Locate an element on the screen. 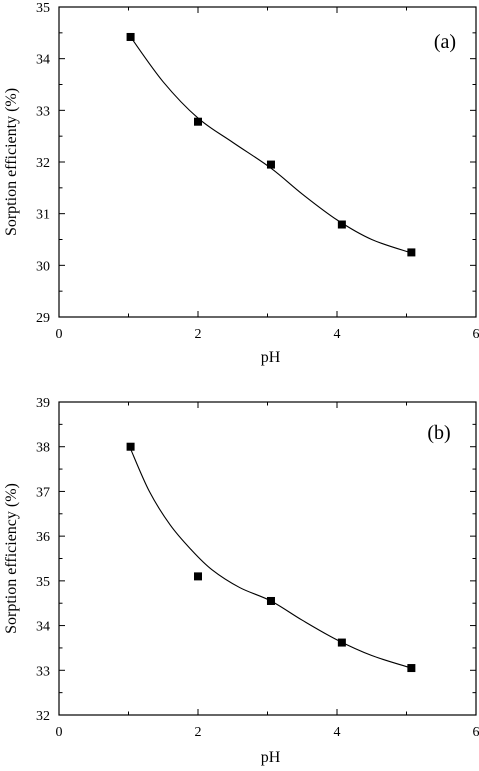  panel-label: (a) is located at coordinates (445, 42).